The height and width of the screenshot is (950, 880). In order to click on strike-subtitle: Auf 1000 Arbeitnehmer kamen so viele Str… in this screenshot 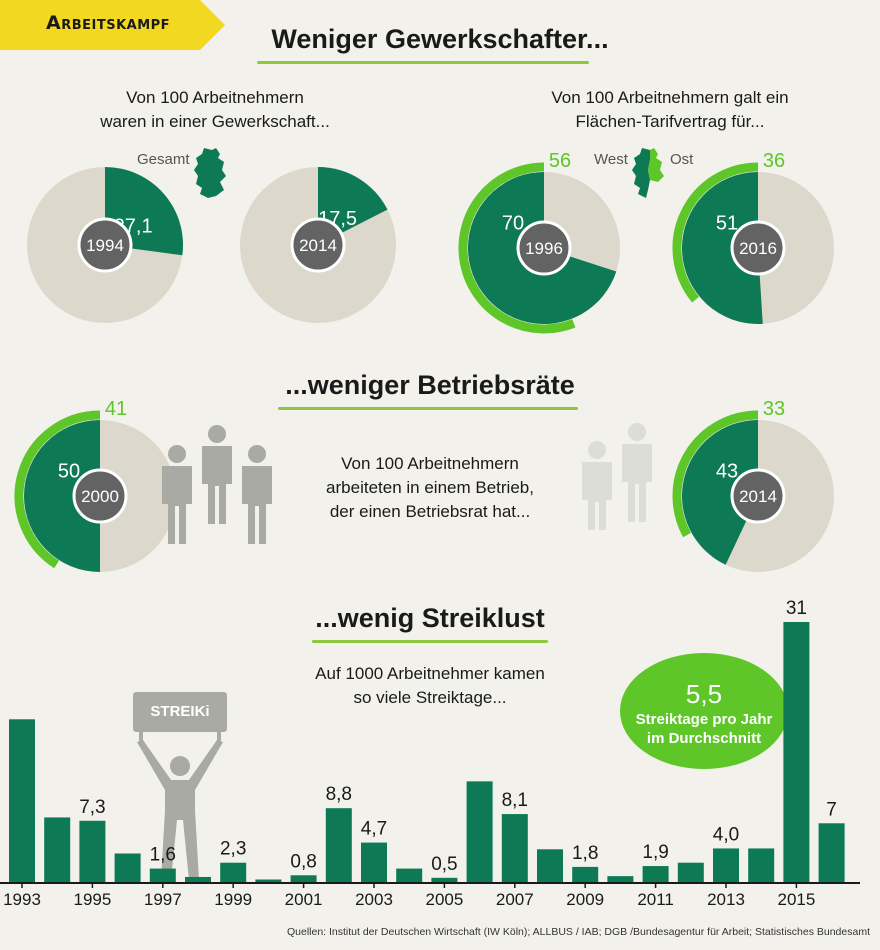, I will do `click(430, 686)`.